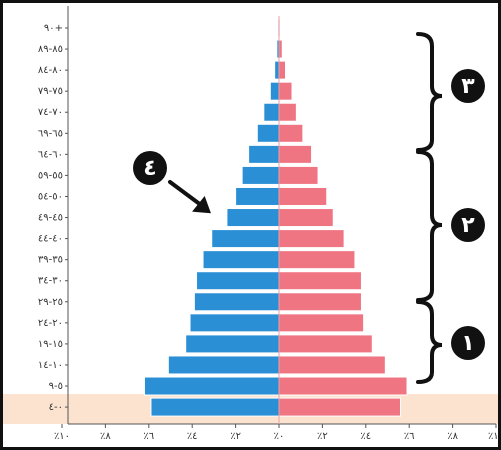  What do you see at coordinates (50, 112) in the screenshot?
I see `y-tick-label: ٧٤-٧٠` at bounding box center [50, 112].